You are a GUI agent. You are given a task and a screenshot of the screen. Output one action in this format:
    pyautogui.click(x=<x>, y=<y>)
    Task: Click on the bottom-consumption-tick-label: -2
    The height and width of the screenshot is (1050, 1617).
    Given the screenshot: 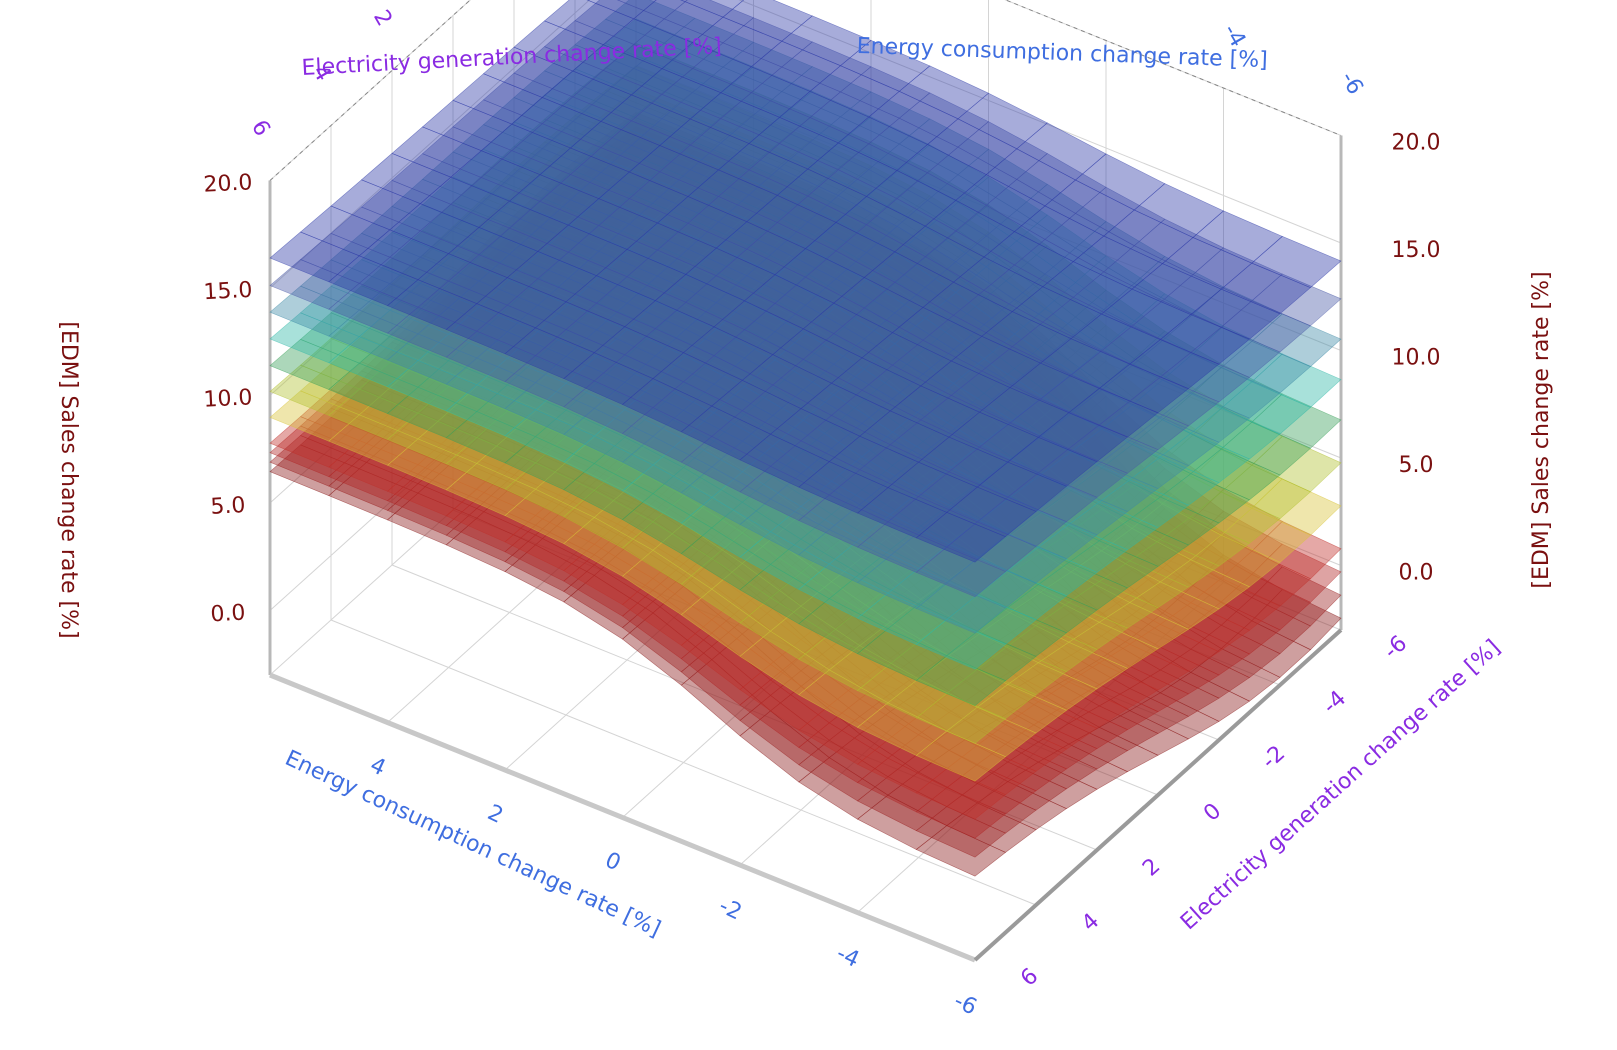 What is the action you would take?
    pyautogui.click(x=730, y=910)
    